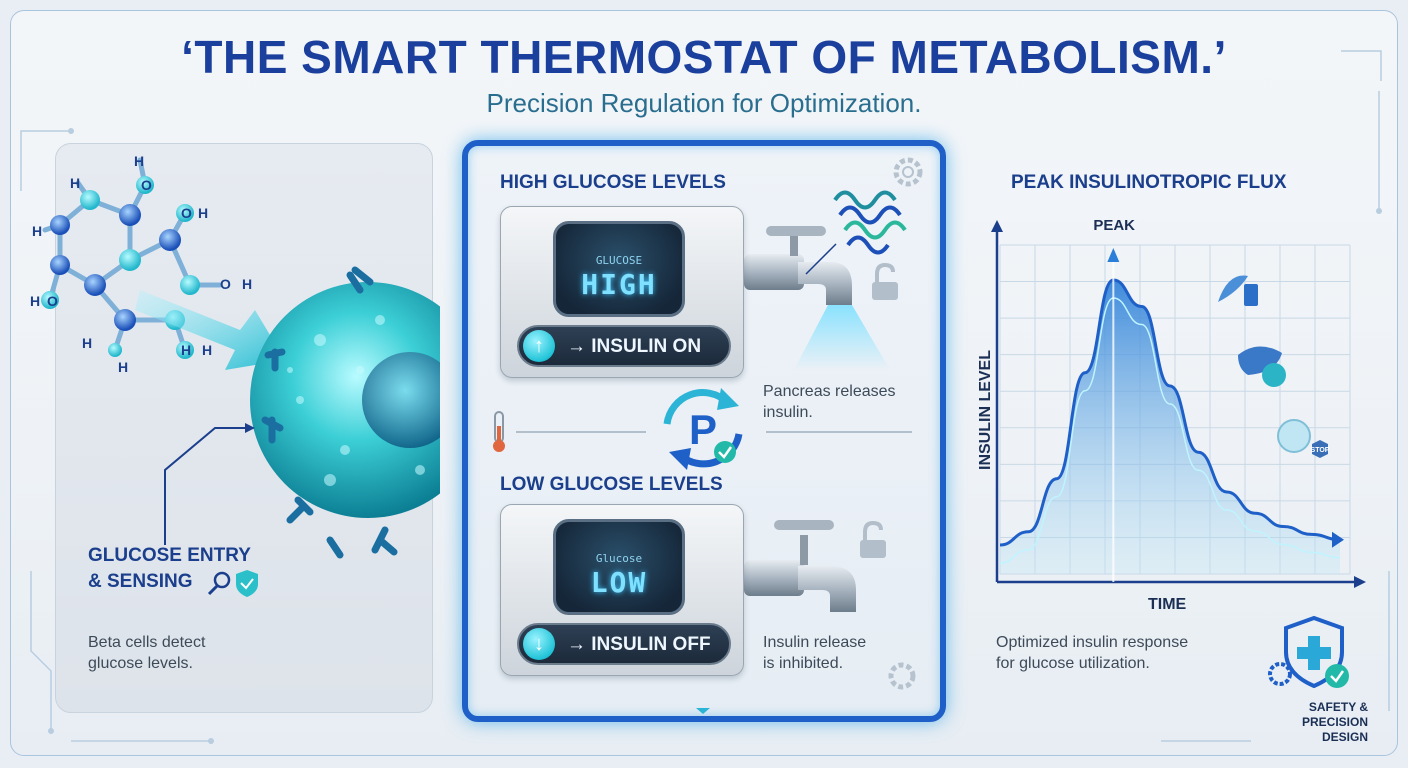  Describe the element at coordinates (539, 346) in the screenshot. I see `up-arrow-icon: ↑` at that location.